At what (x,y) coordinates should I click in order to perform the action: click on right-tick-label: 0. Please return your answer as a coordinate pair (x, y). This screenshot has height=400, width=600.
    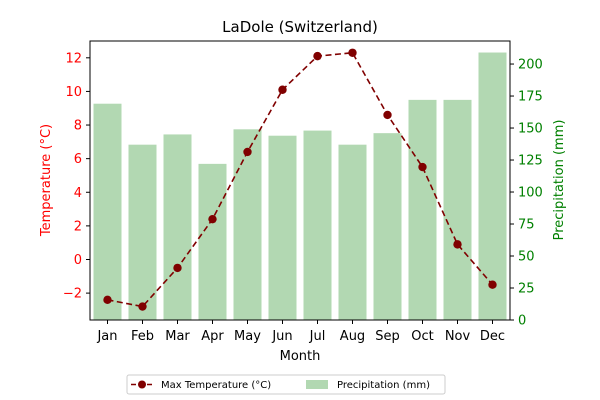
    Looking at the image, I should click on (522, 321).